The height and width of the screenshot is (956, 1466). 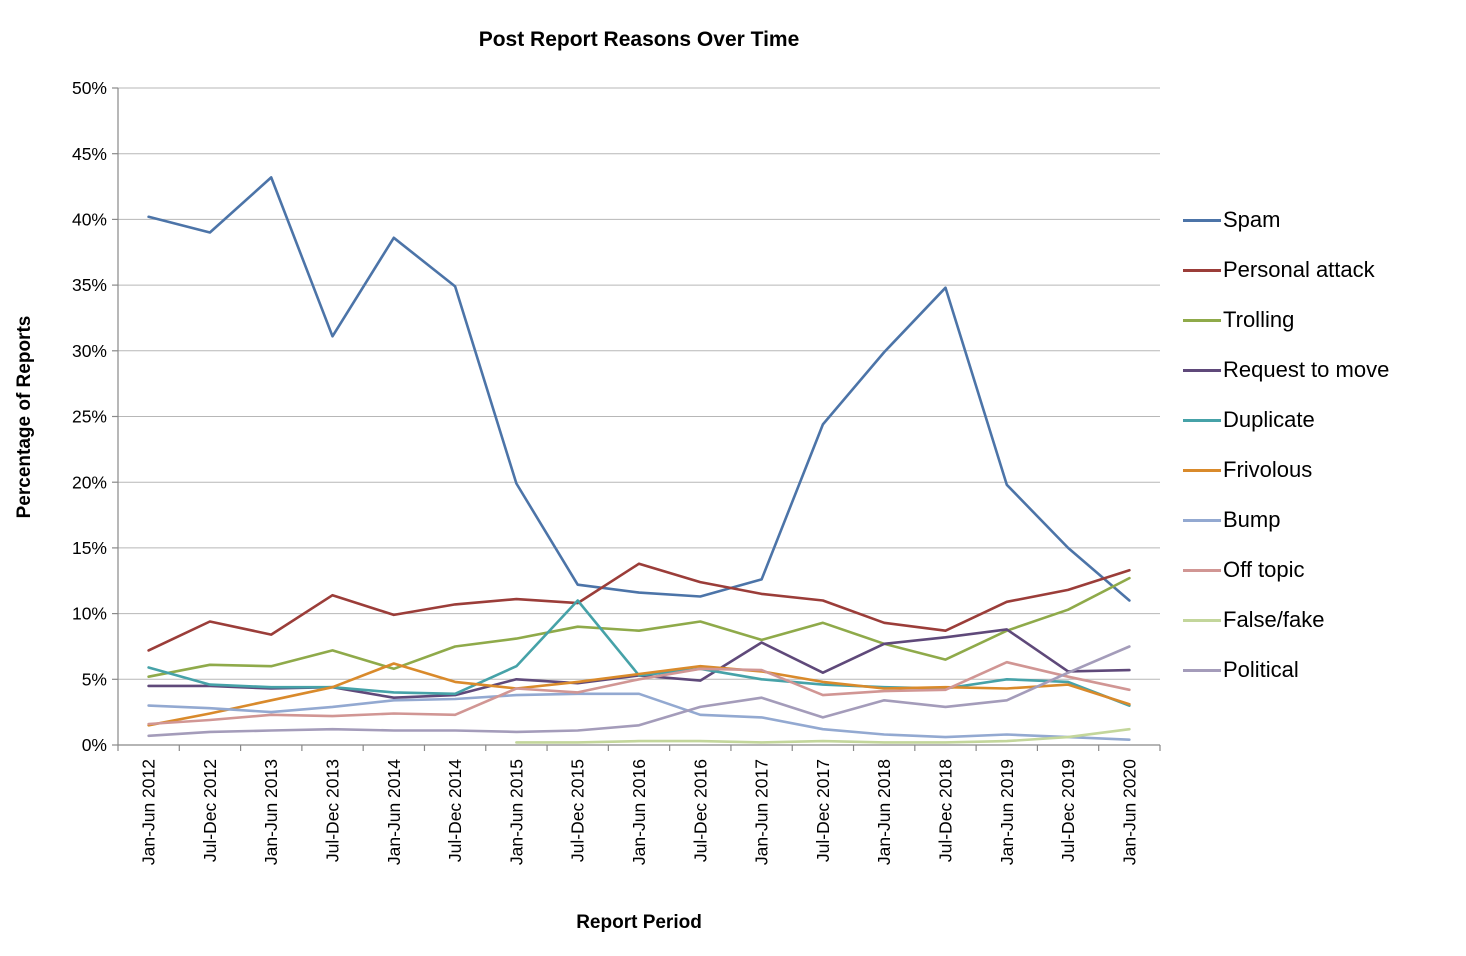 What do you see at coordinates (1007, 812) in the screenshot?
I see `x-tick-label: Jan-Jun 2019` at bounding box center [1007, 812].